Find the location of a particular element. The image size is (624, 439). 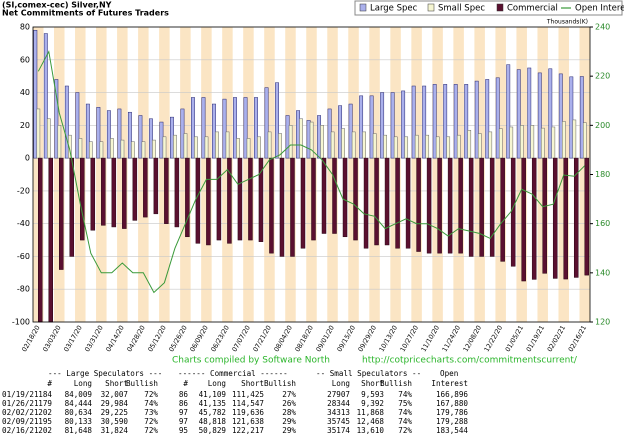

y-tick-label: 60 is located at coordinates (25, 59).